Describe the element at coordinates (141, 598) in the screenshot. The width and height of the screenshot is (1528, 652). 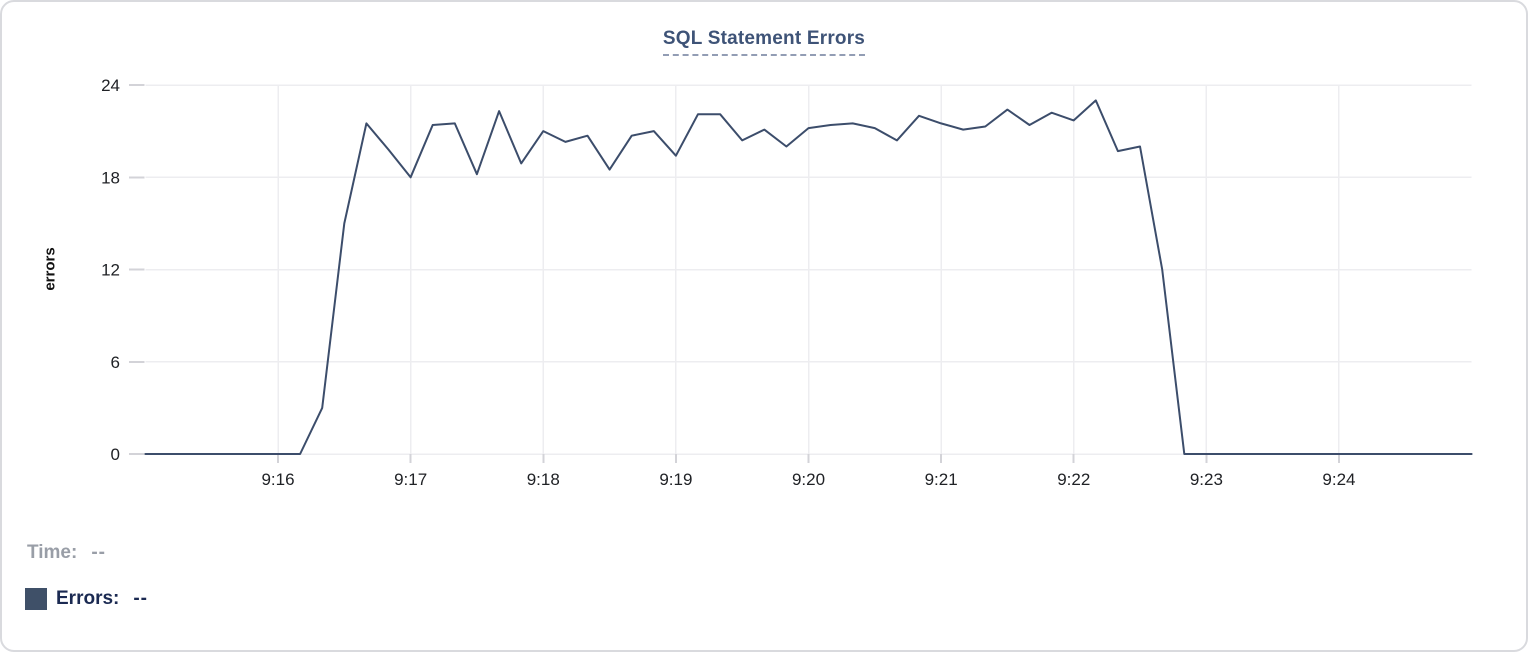
I see `readout-errors-value: --` at that location.